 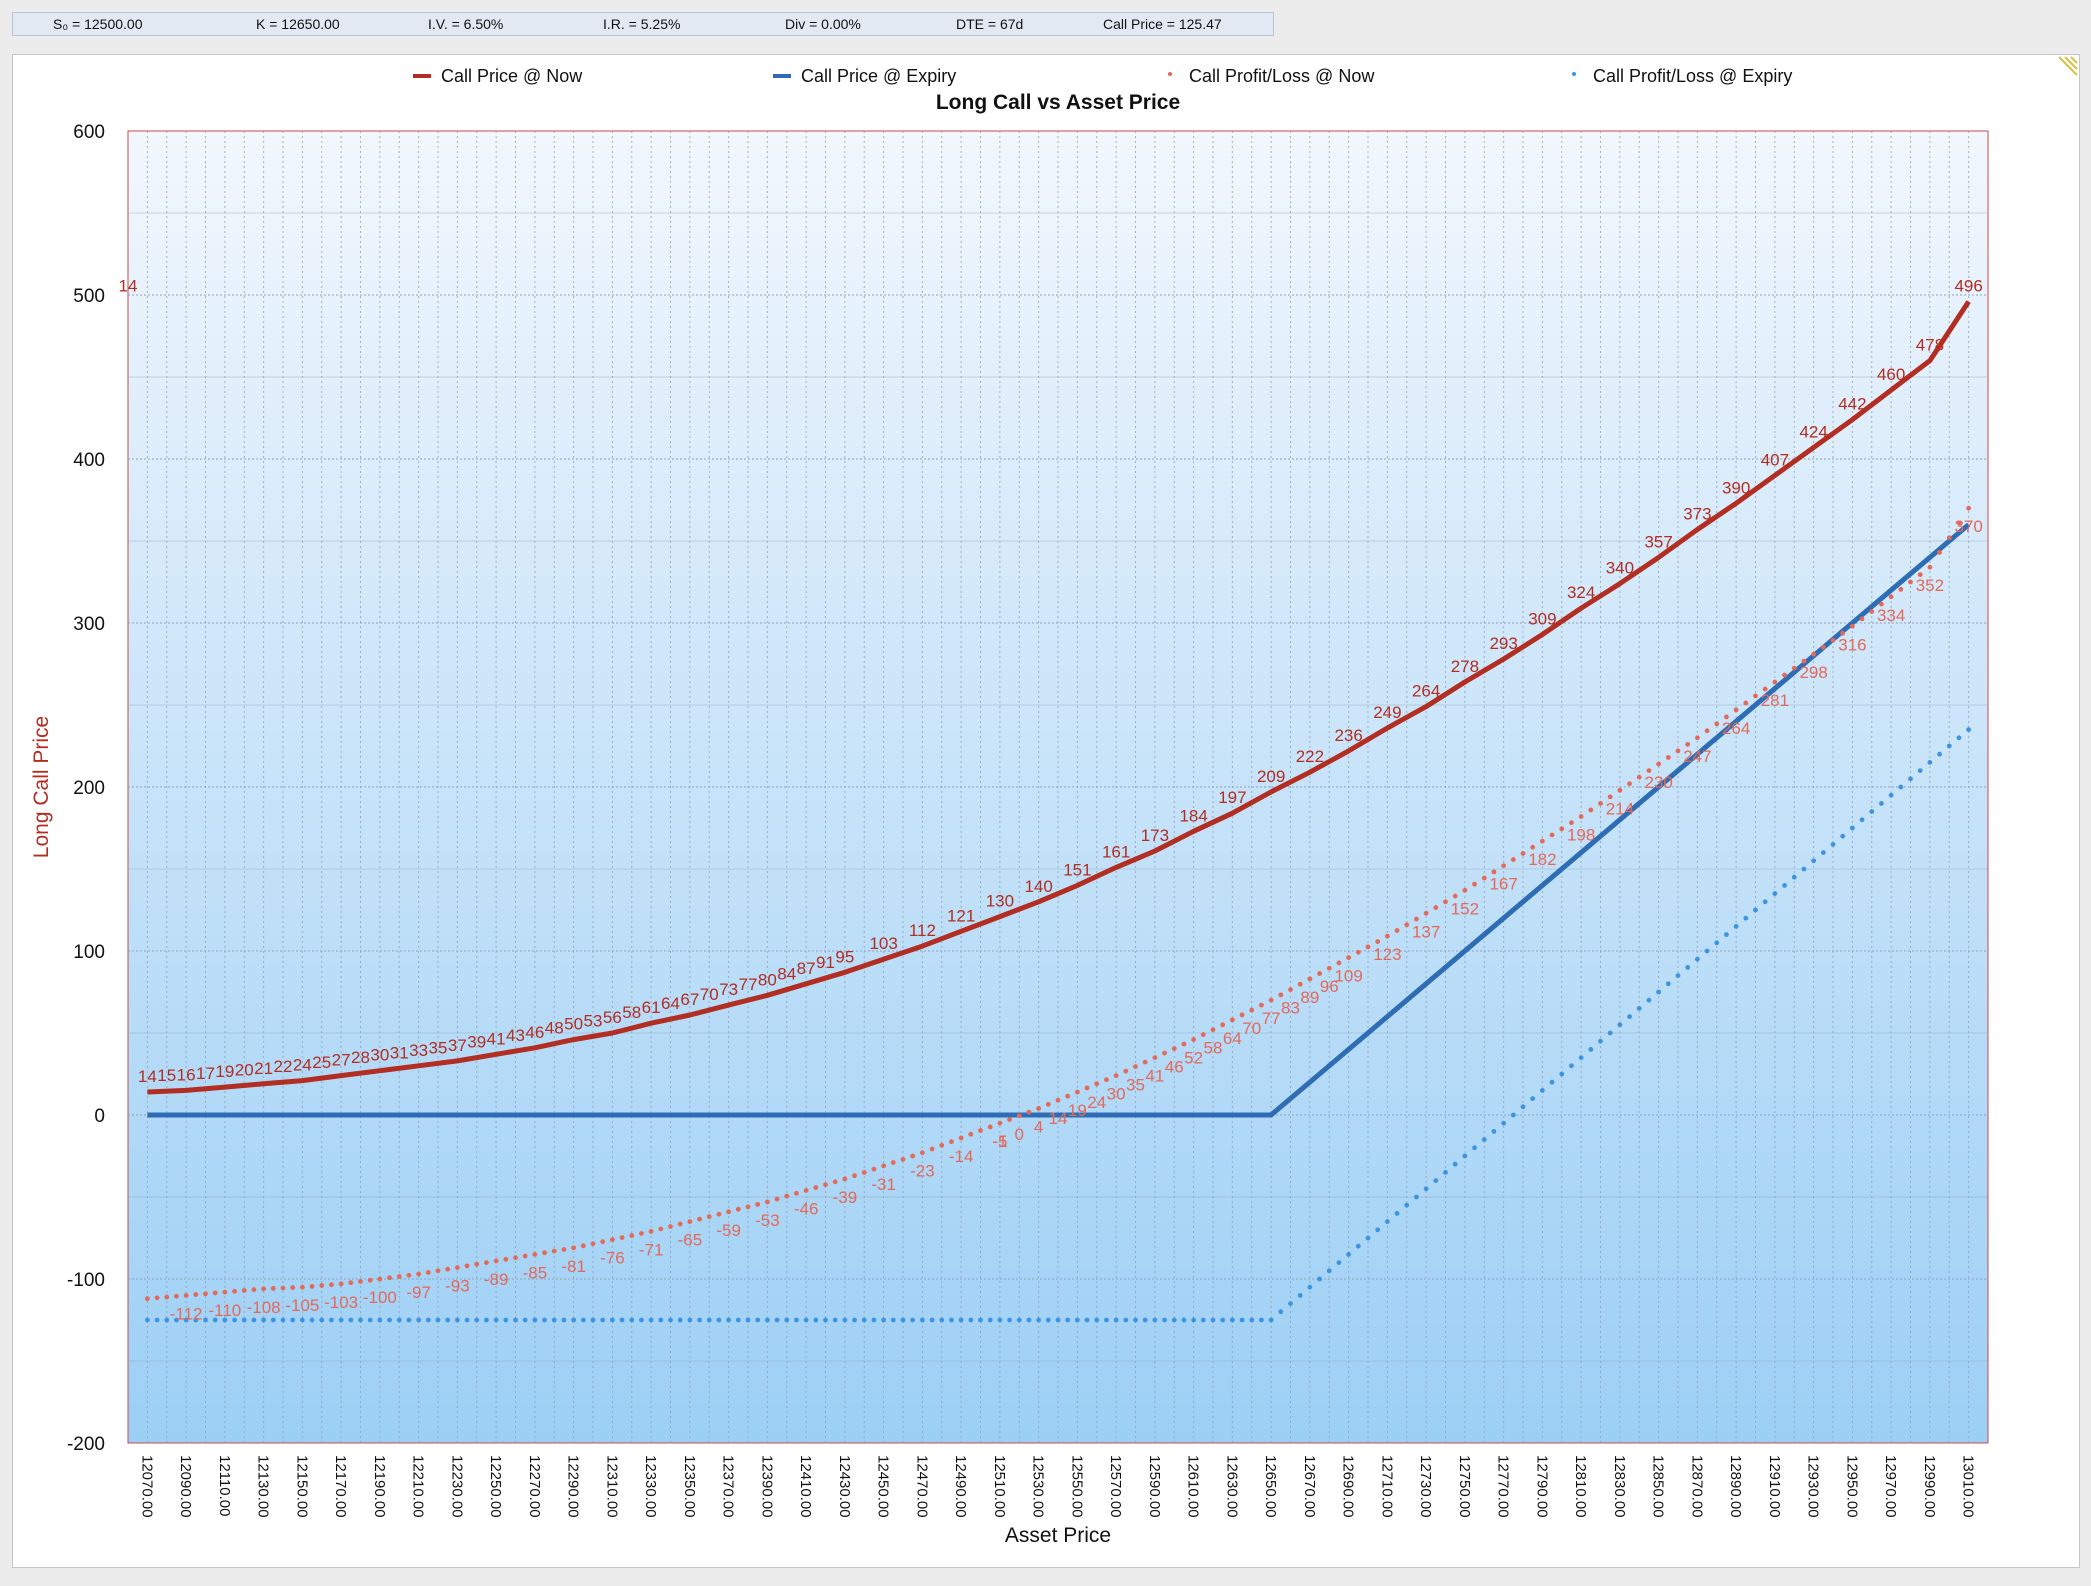 I want to click on now-pl-data-label: -59, so click(x=728, y=1230).